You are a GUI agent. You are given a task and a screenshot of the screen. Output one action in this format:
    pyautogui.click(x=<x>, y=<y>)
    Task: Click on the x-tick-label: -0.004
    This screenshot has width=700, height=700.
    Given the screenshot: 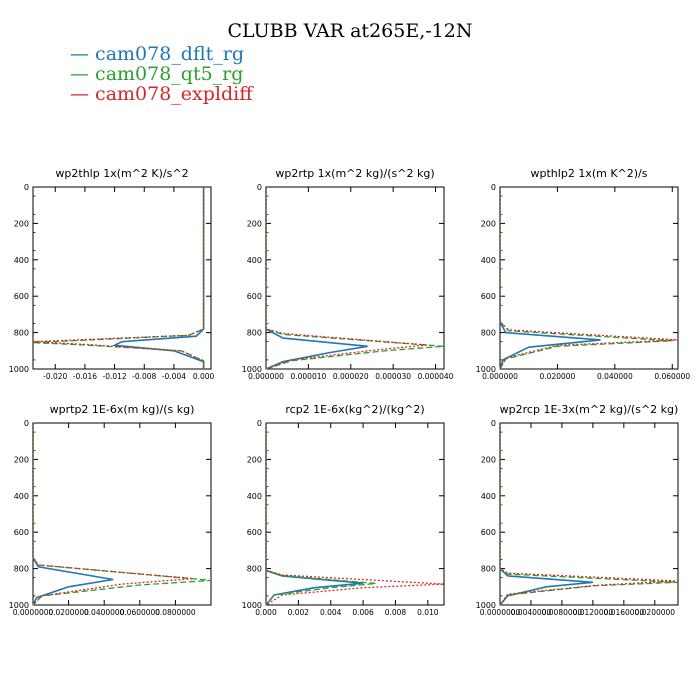 What is the action you would take?
    pyautogui.click(x=174, y=376)
    